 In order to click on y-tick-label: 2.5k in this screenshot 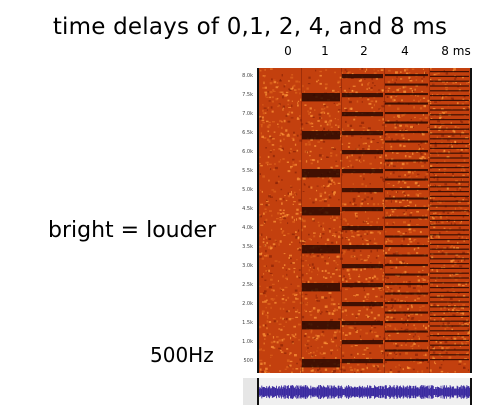, I will do `click(247, 285)`.